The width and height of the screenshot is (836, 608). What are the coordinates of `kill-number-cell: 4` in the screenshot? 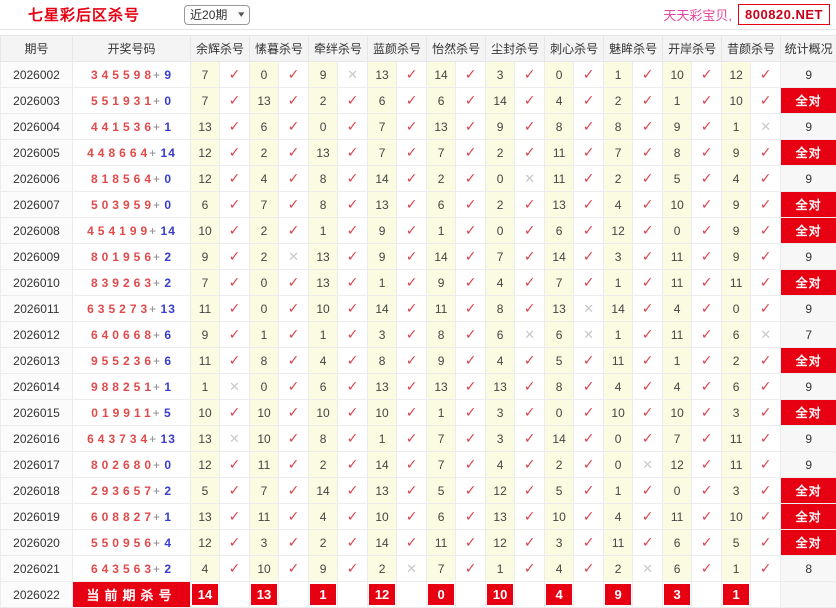 It's located at (264, 179).